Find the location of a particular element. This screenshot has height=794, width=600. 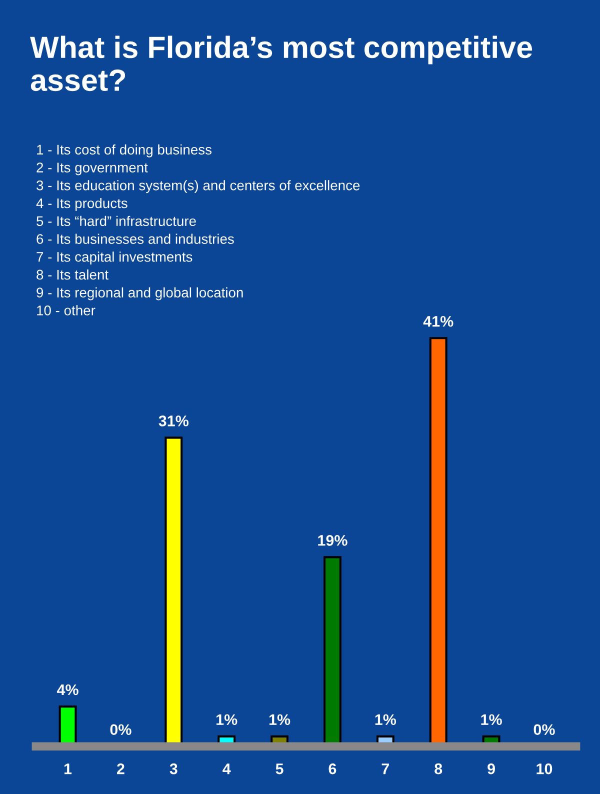

x-tick-label: 2 is located at coordinates (120, 768).